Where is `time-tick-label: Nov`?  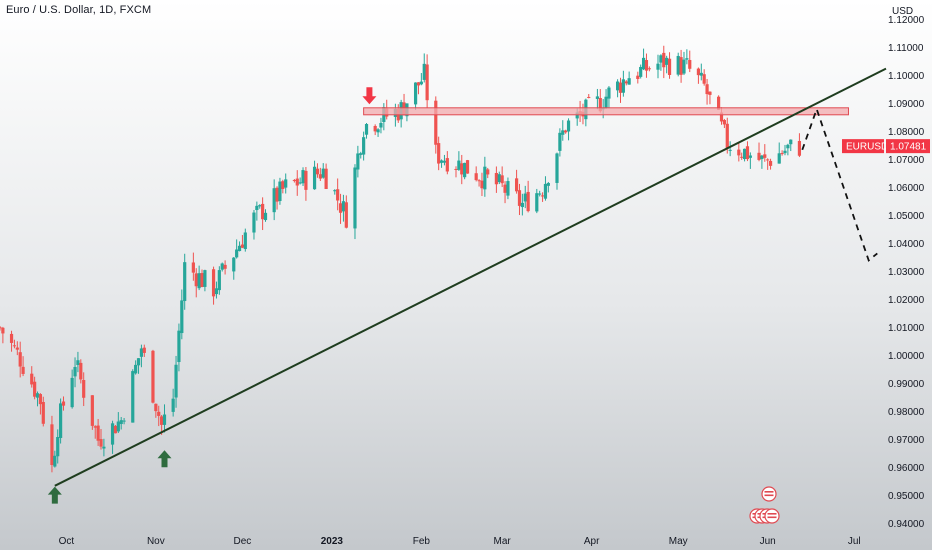
time-tick-label: Nov is located at coordinates (156, 541).